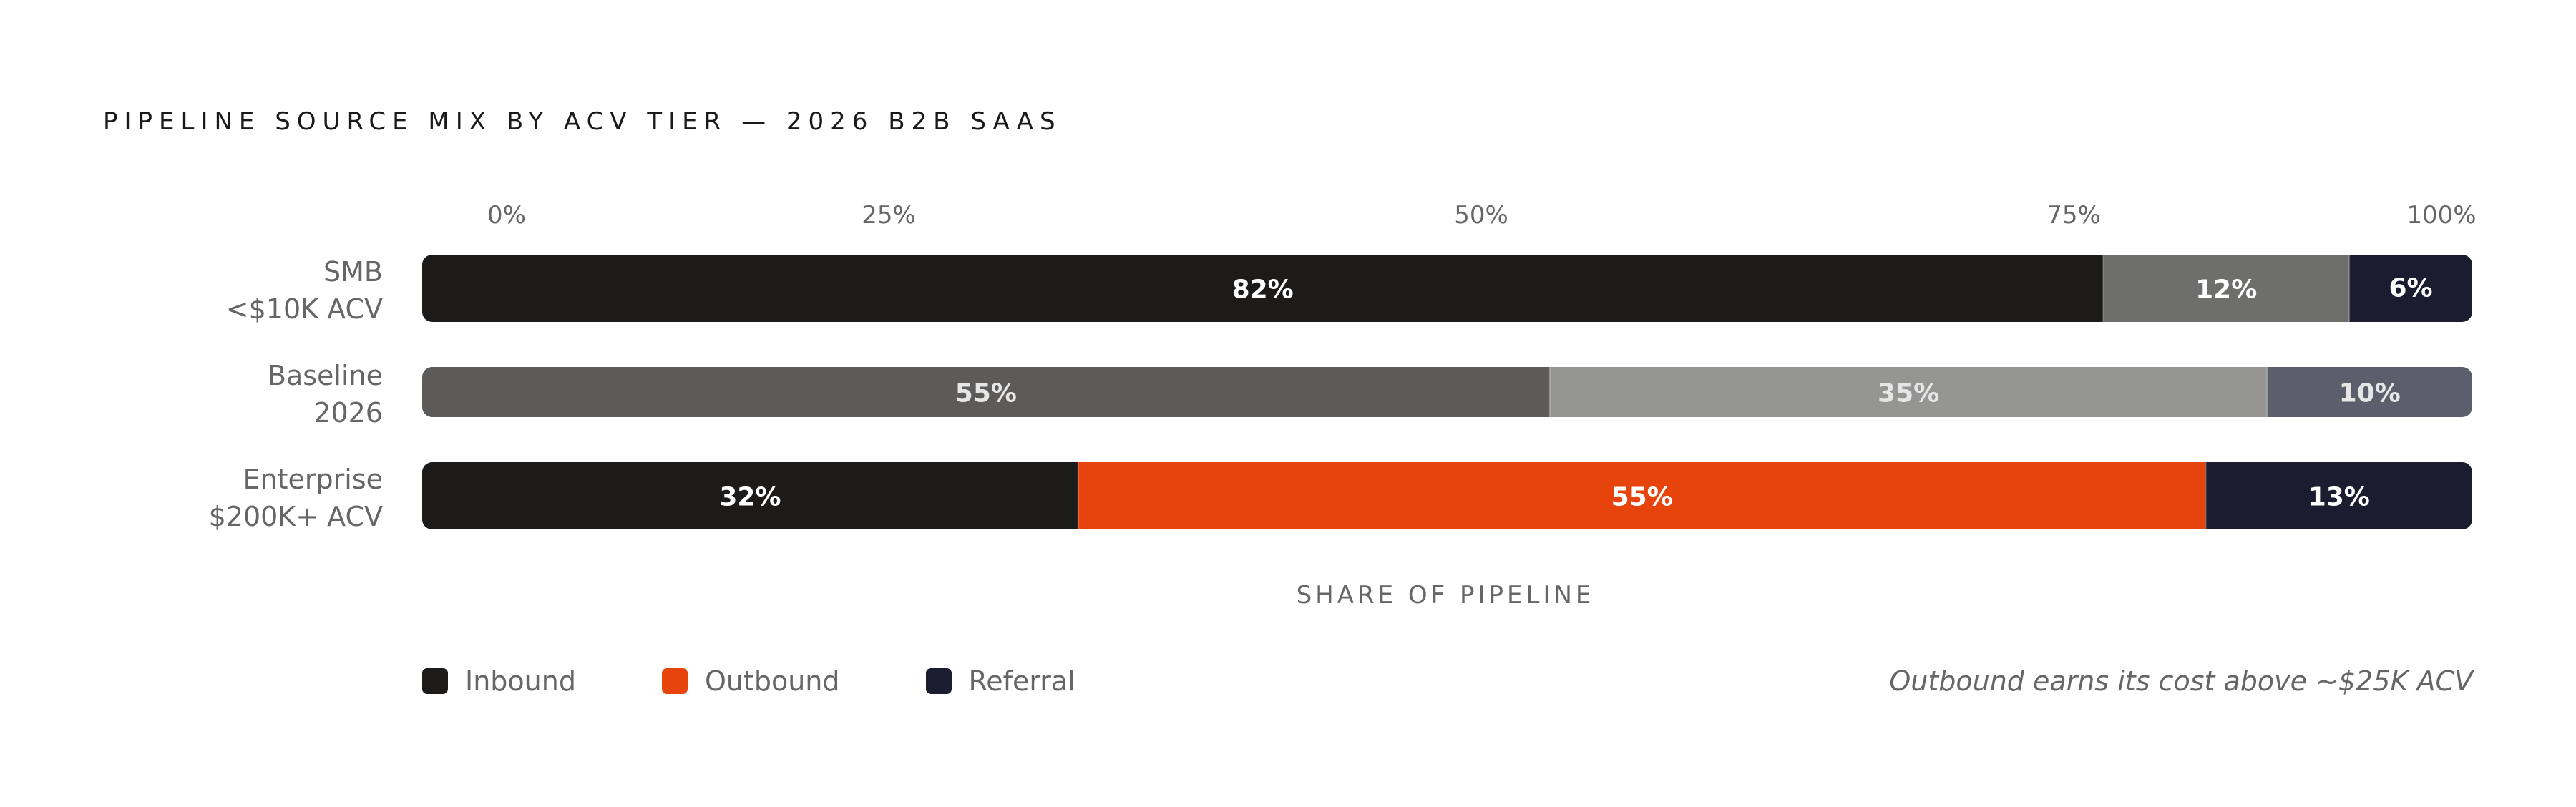 The width and height of the screenshot is (2576, 807). I want to click on bar-labels-smb: 82% 12% 6%, so click(1832, 289).